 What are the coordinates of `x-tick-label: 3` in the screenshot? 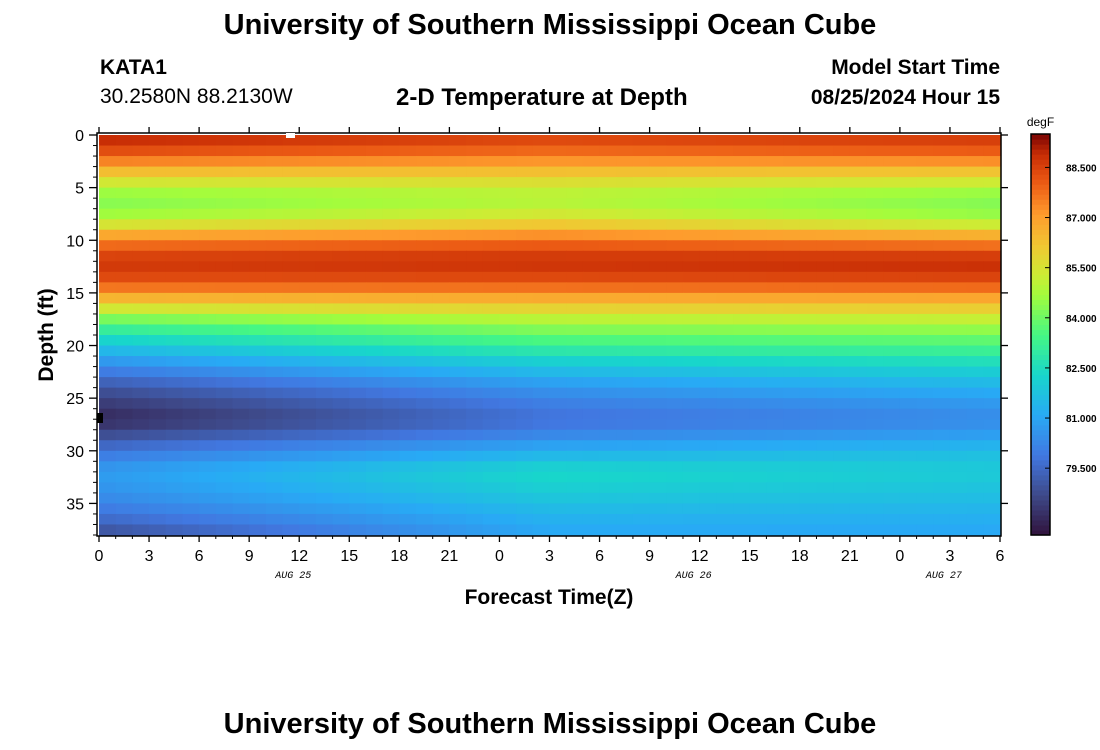 It's located at (949, 556).